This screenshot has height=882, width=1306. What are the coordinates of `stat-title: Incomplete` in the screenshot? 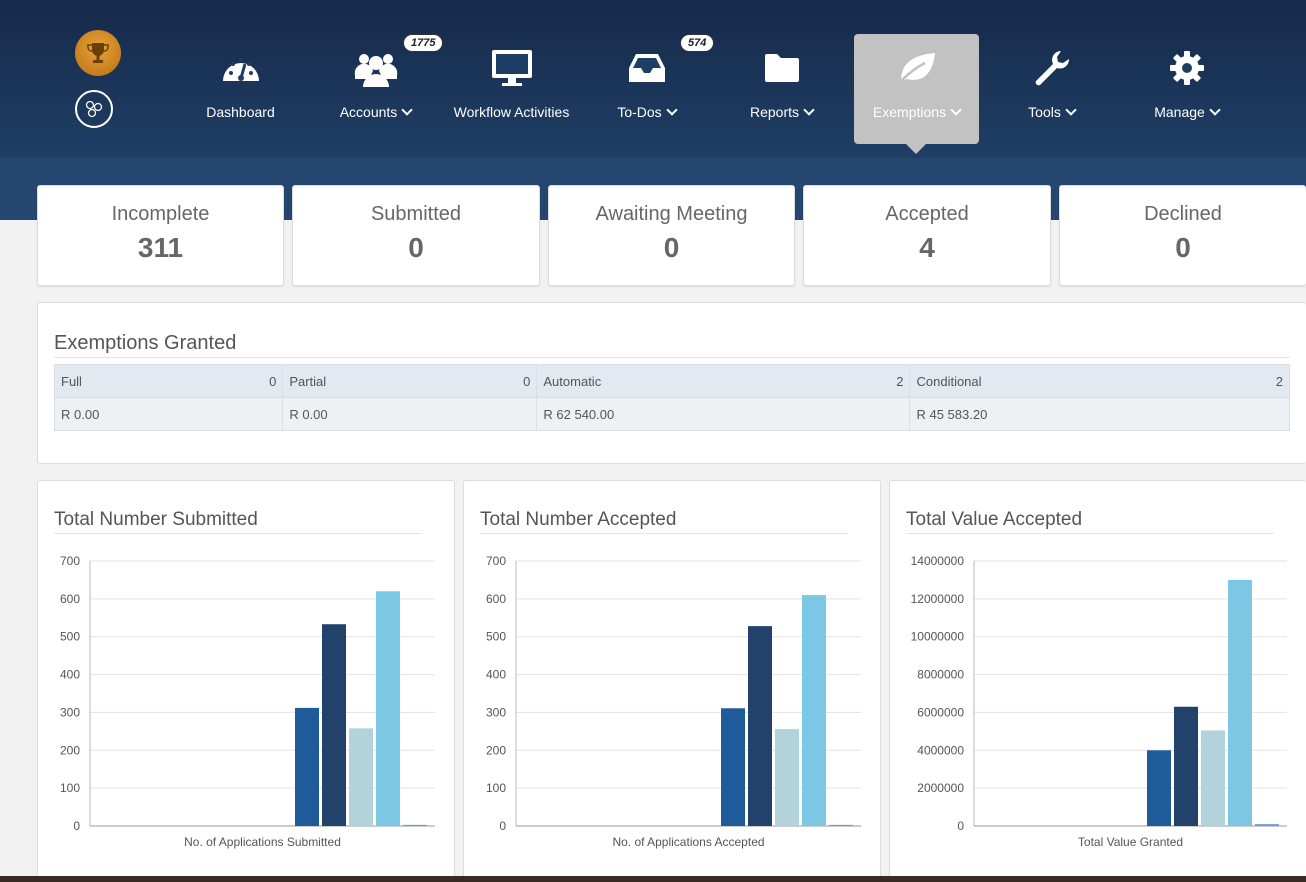 It's located at (160, 214).